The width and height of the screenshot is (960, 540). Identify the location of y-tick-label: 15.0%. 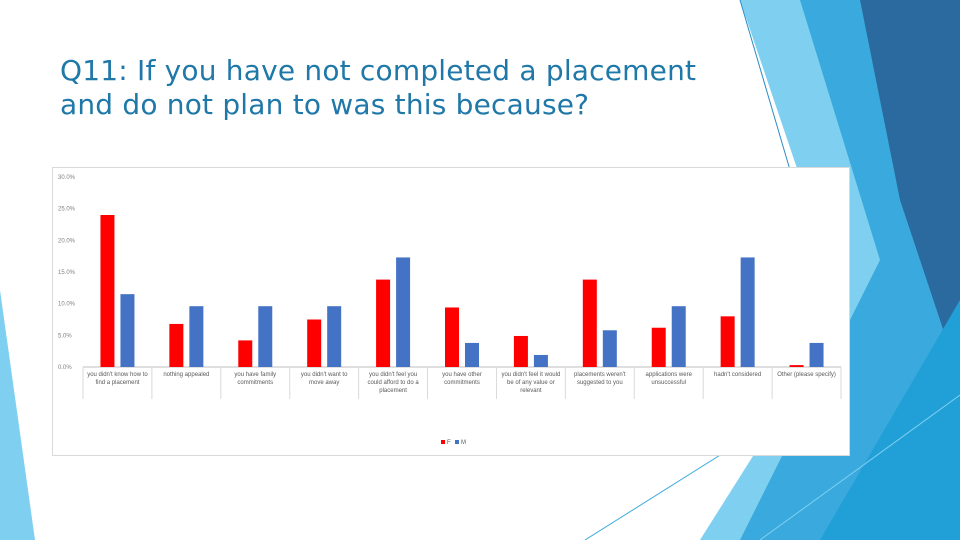
(67, 273).